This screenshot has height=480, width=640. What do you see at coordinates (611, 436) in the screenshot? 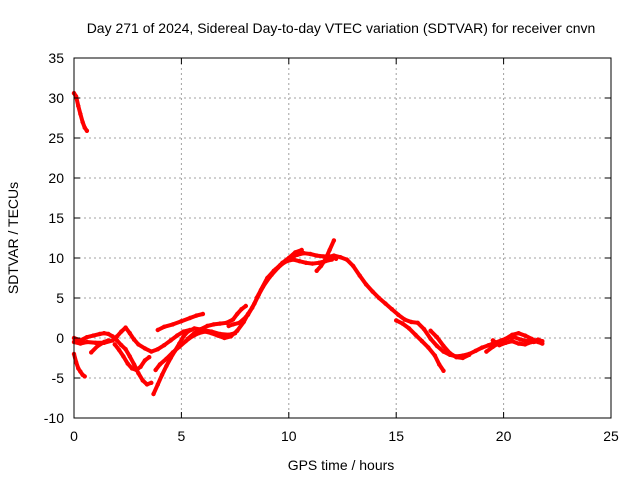
I see `x-tick-label: 25` at bounding box center [611, 436].